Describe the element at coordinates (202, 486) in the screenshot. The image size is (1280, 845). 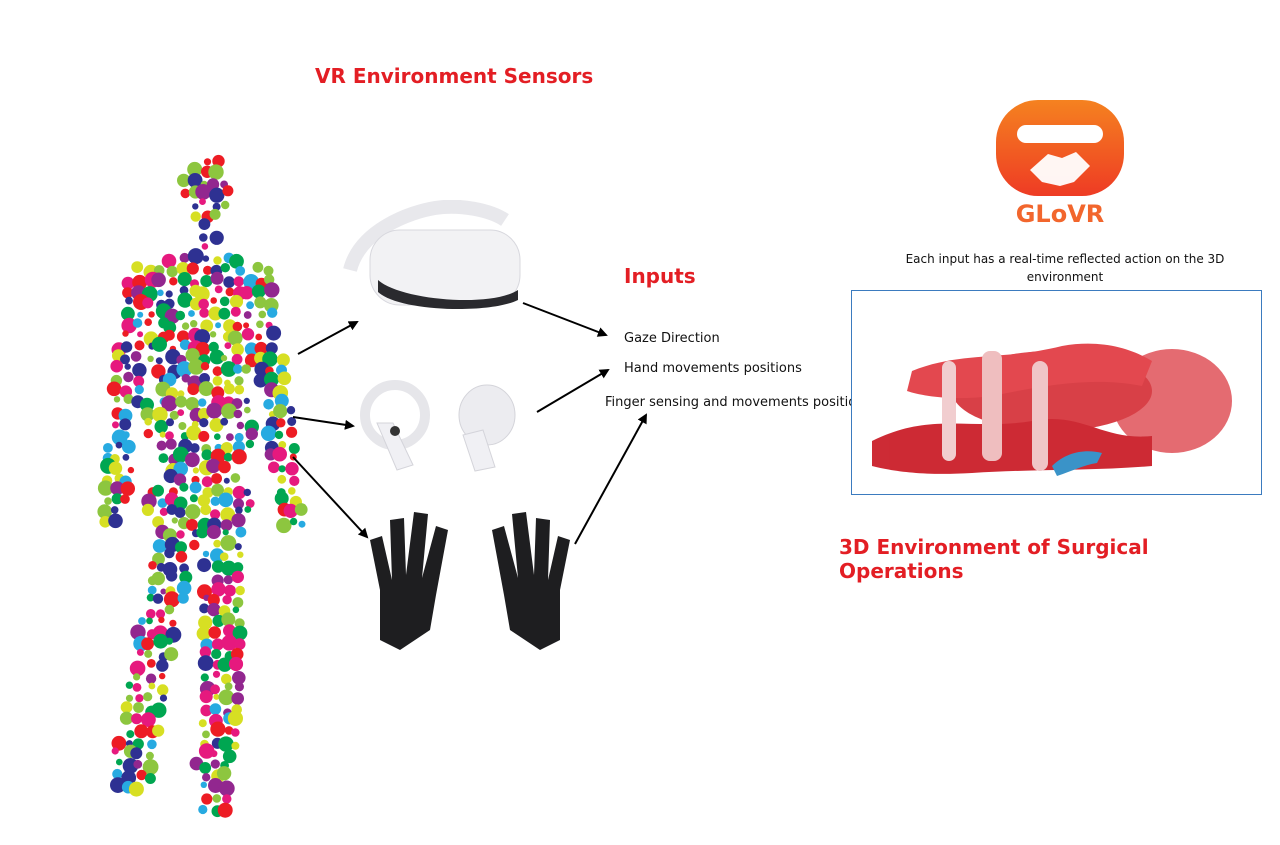
I see `human-figure-dots` at that location.